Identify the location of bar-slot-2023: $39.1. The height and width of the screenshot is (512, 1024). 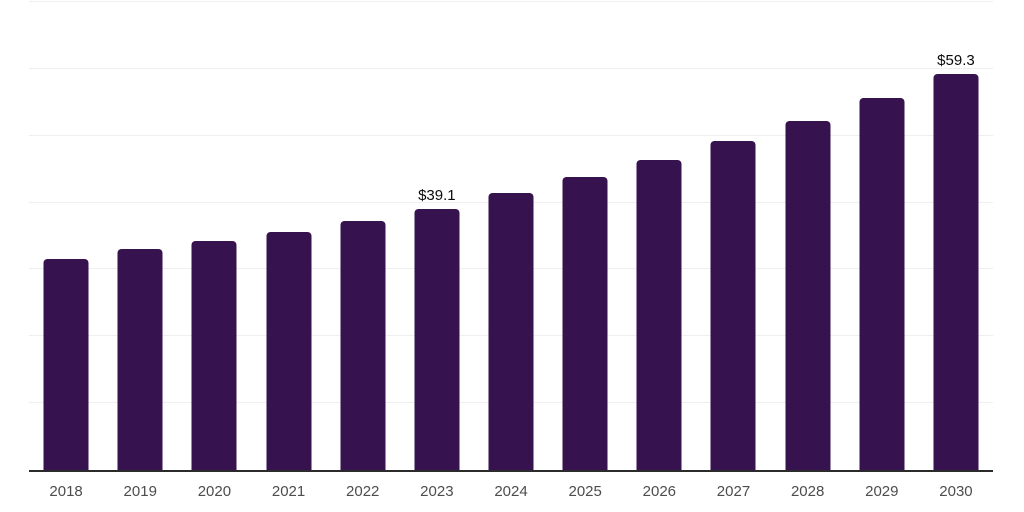
(437, 236).